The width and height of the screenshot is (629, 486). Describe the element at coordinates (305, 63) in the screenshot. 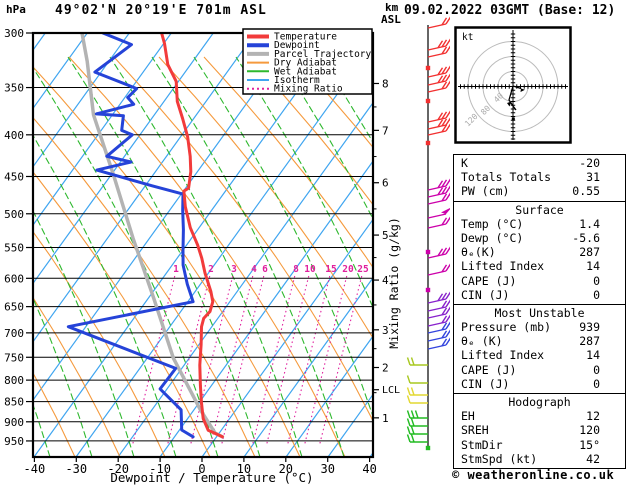

I see `legend-label: Dry Adiabat` at that location.